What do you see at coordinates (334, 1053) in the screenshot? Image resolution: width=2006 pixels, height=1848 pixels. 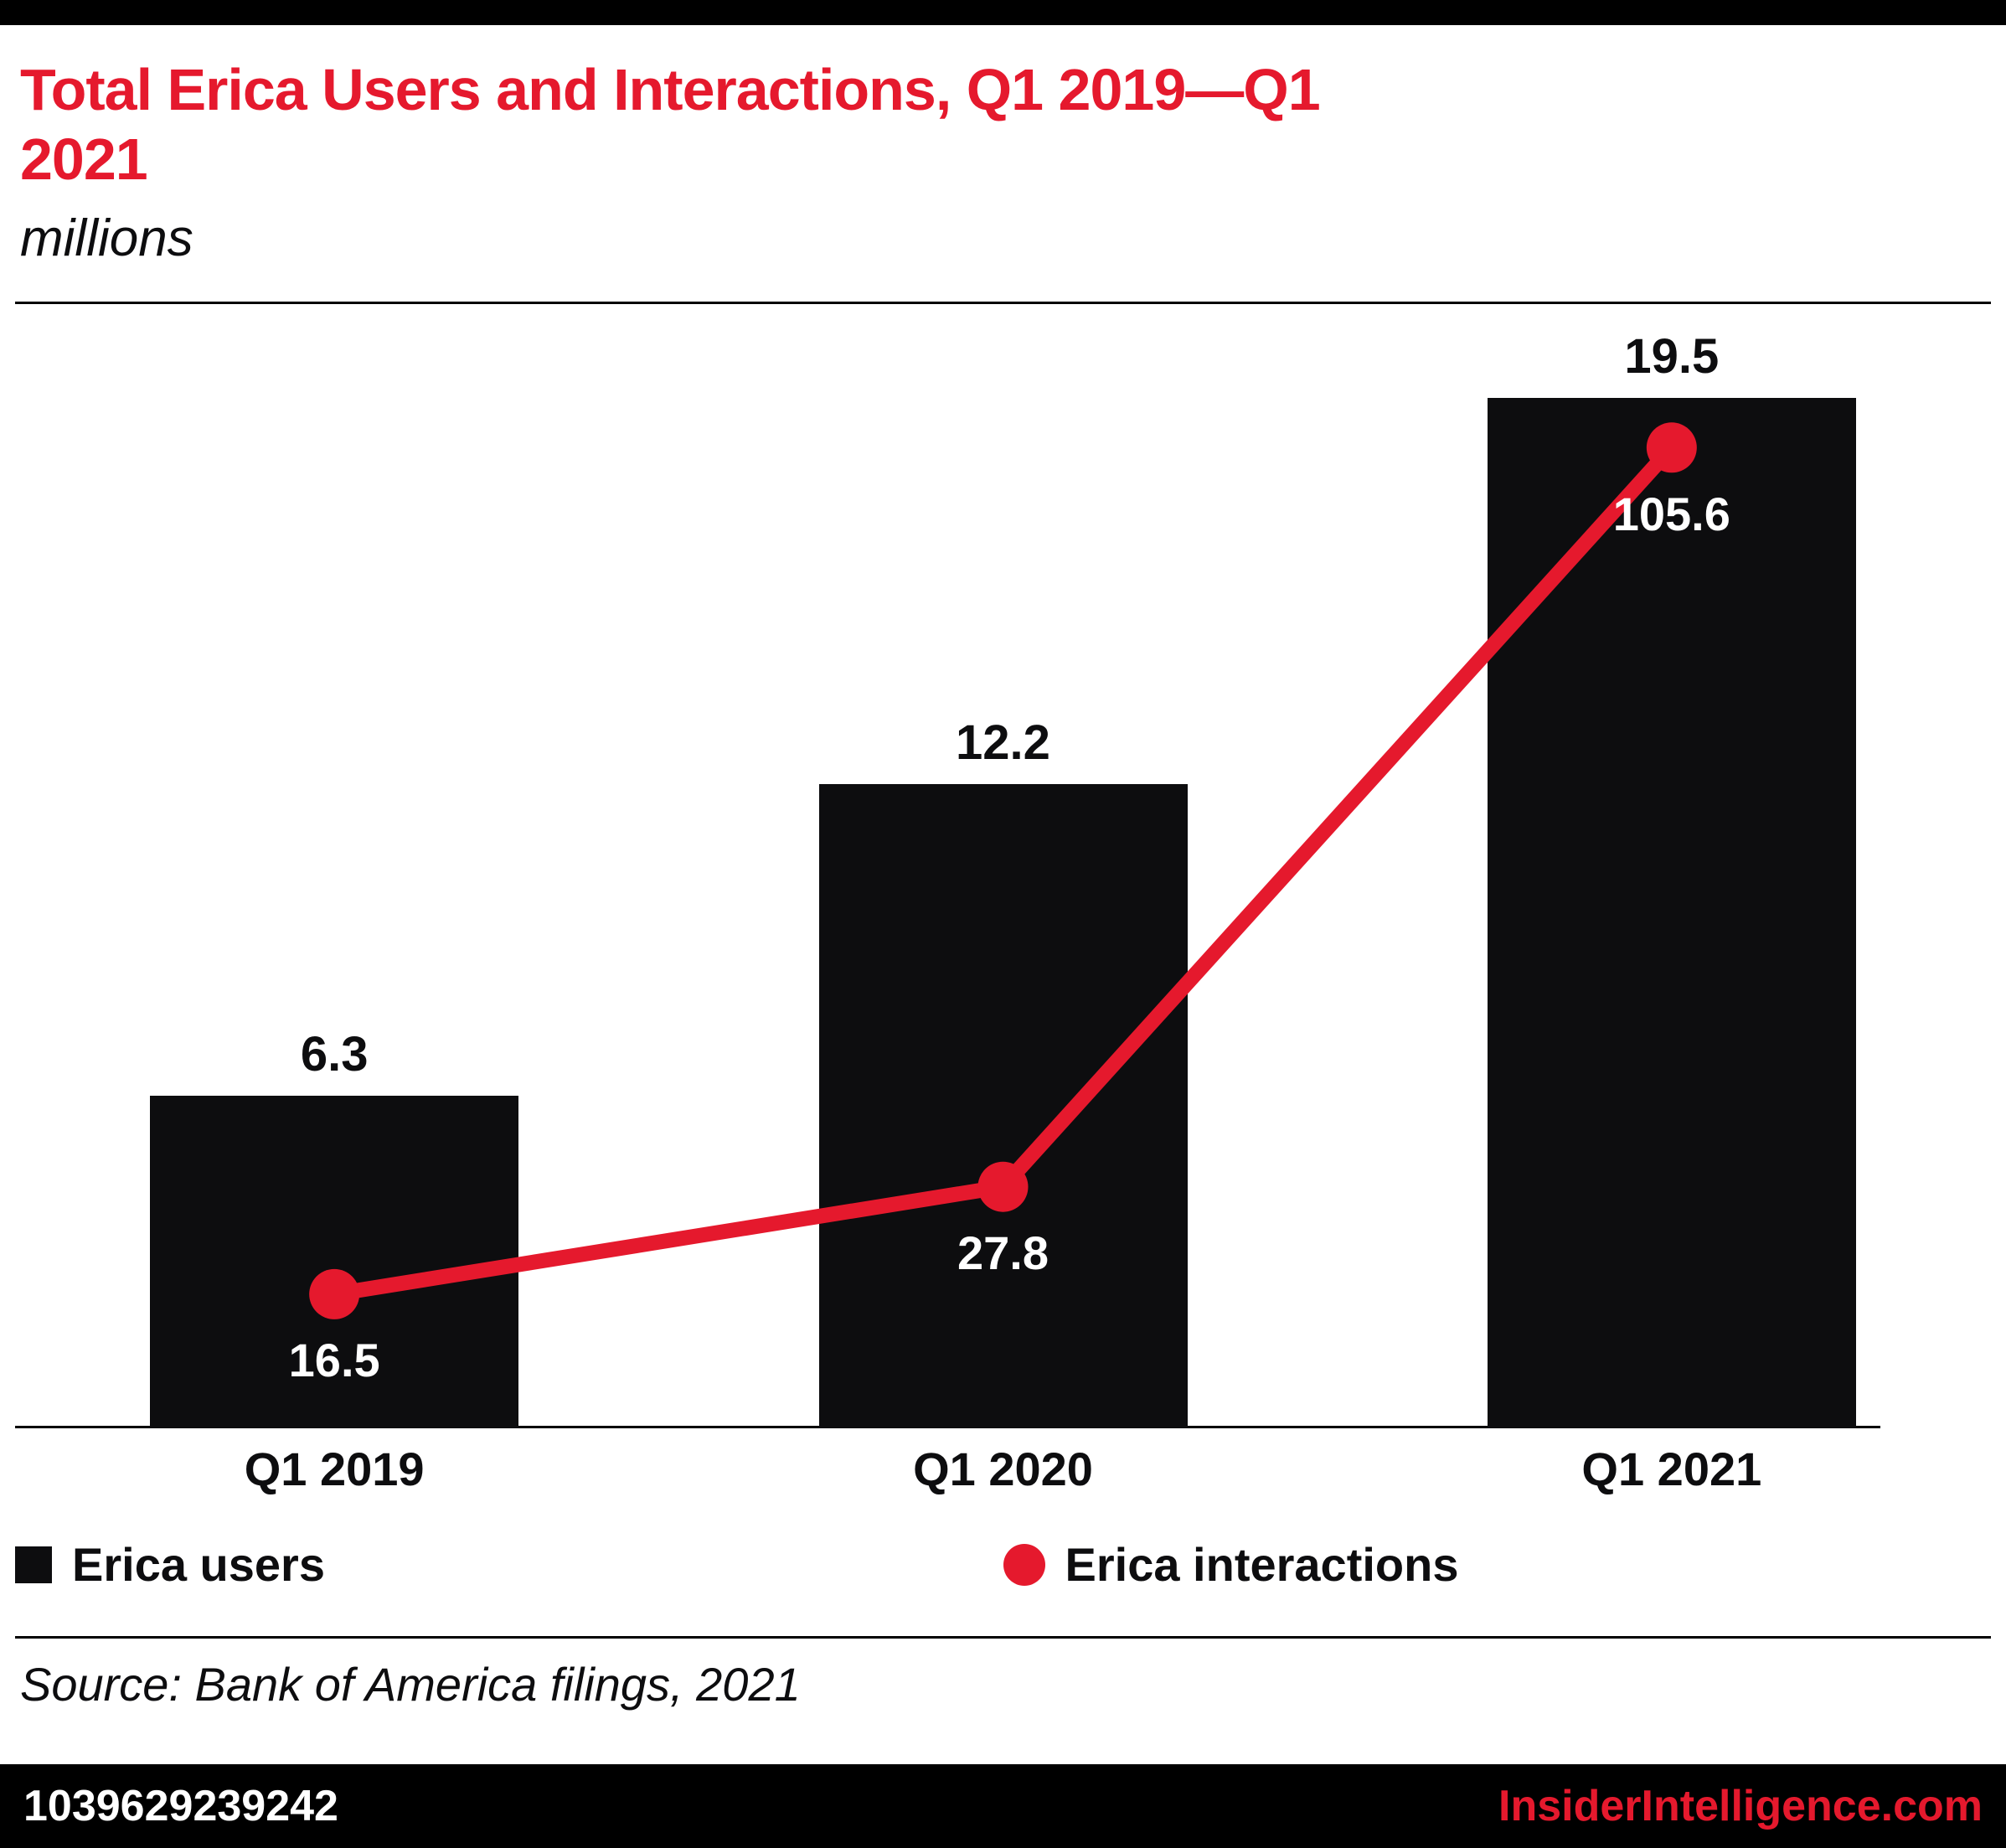 I see `bar-value-label-q1-2019: 6.3` at bounding box center [334, 1053].